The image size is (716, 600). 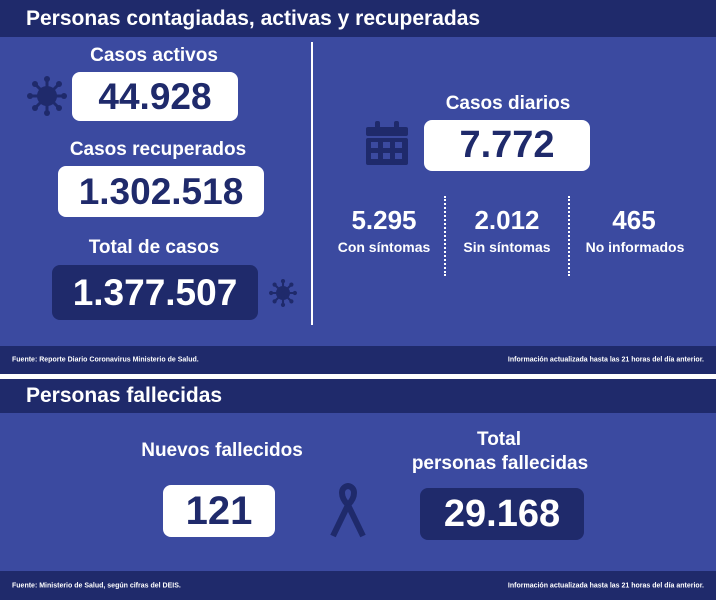 I want to click on sin-sintomas-value: 2.012, so click(x=507, y=220).